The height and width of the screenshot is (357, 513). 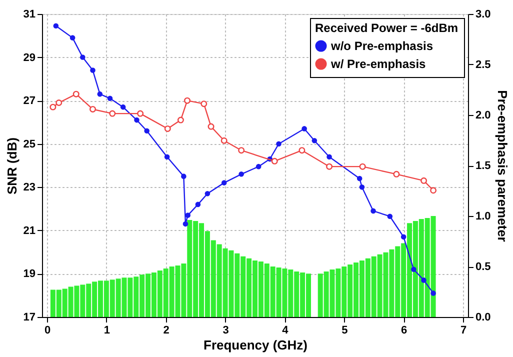 What do you see at coordinates (255, 345) in the screenshot?
I see `x-axis-title: Frequency (GHz)` at bounding box center [255, 345].